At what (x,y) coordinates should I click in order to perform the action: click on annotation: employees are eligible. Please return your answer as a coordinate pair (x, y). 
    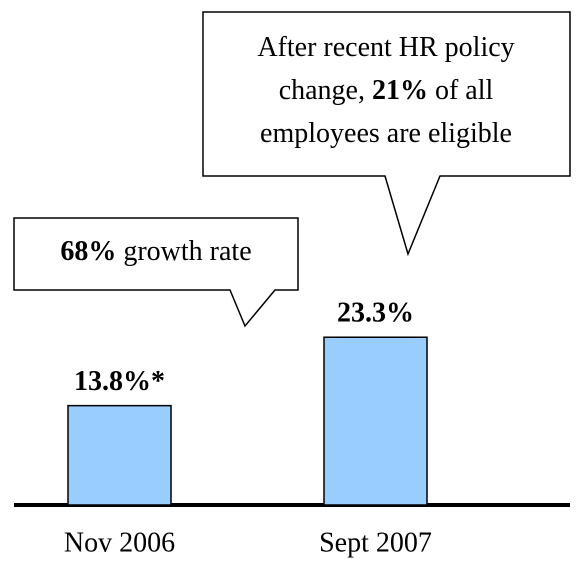
    Looking at the image, I should click on (386, 133).